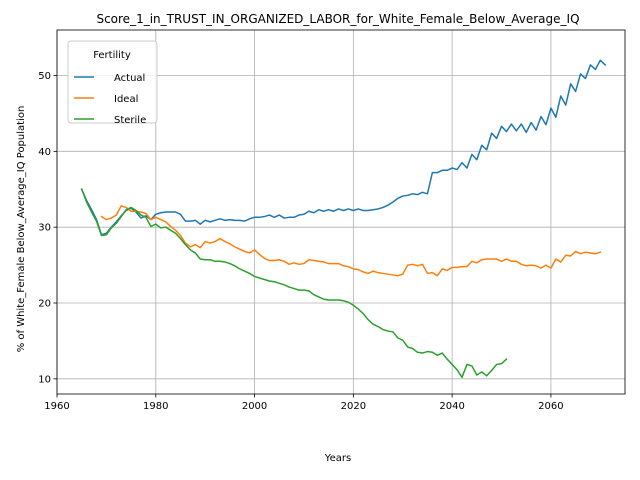 Image resolution: width=640 pixels, height=480 pixels. Describe the element at coordinates (130, 120) in the screenshot. I see `legend-label-sterile: Sterile` at that location.